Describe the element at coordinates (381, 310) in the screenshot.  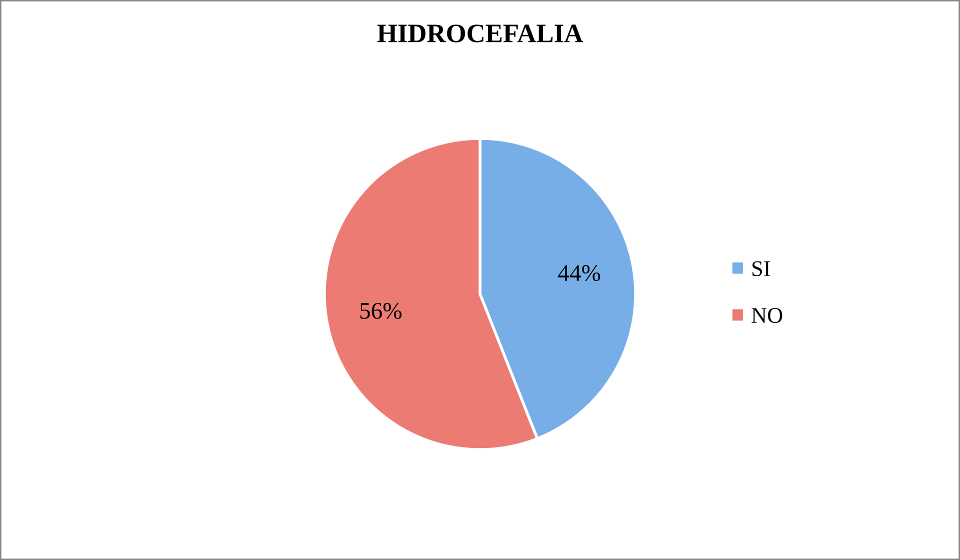
I see `data-label: 56%` at that location.